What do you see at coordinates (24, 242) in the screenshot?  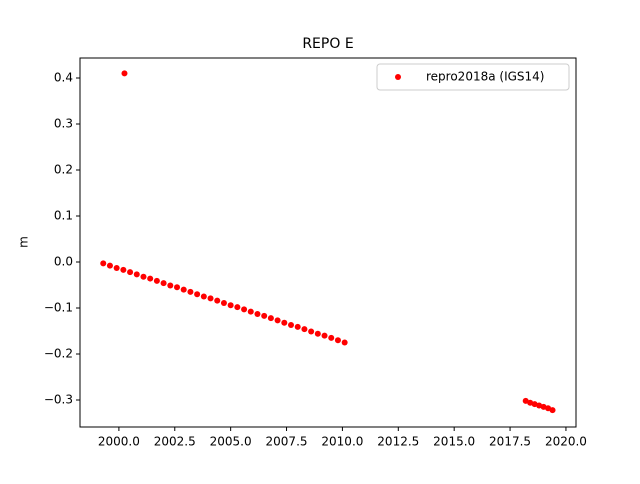 I see `y-axis-label: m` at bounding box center [24, 242].